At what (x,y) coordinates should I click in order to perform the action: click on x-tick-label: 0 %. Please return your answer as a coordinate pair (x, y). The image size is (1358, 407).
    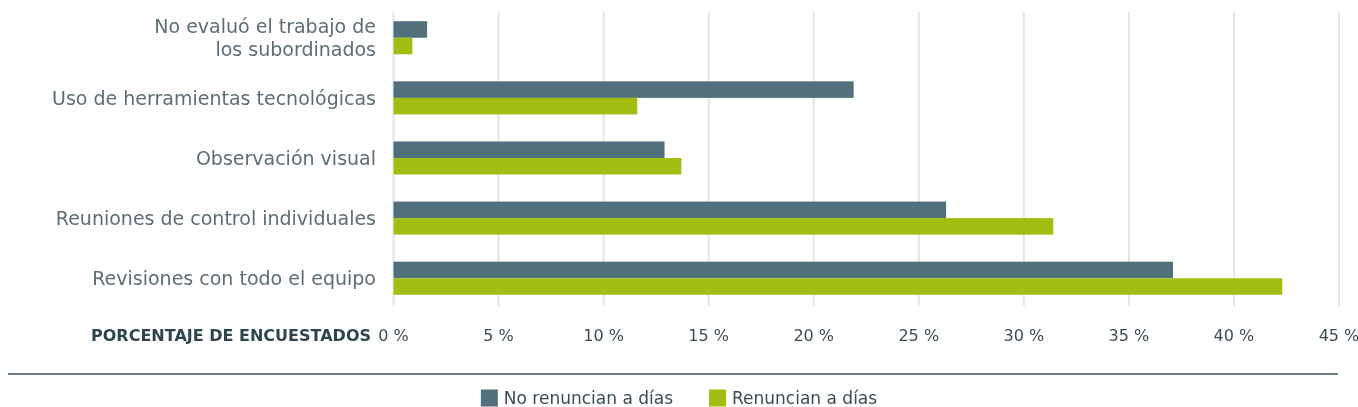
    Looking at the image, I should click on (393, 335).